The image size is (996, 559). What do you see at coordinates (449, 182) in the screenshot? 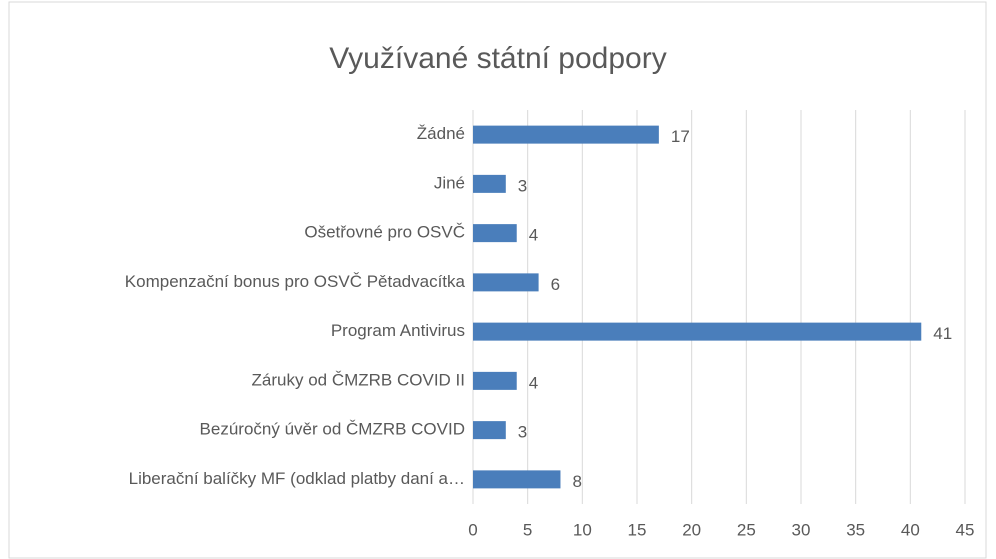
I see `y-tick-label: Jiné` at bounding box center [449, 182].